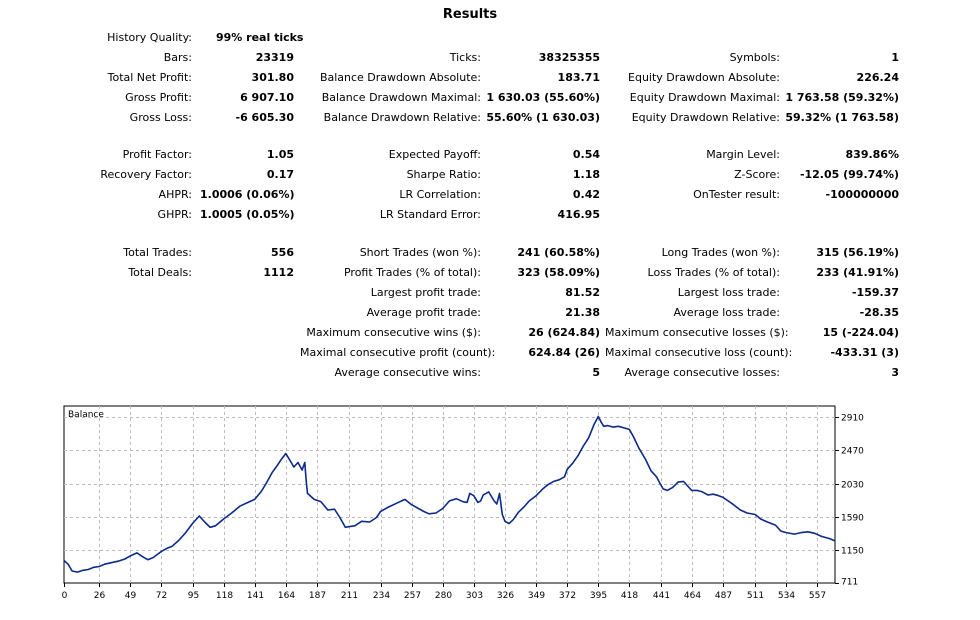 Image resolution: width=980 pixels, height=620 pixels. What do you see at coordinates (260, 37) in the screenshot?
I see `history-quality-value: 99% real ticks` at bounding box center [260, 37].